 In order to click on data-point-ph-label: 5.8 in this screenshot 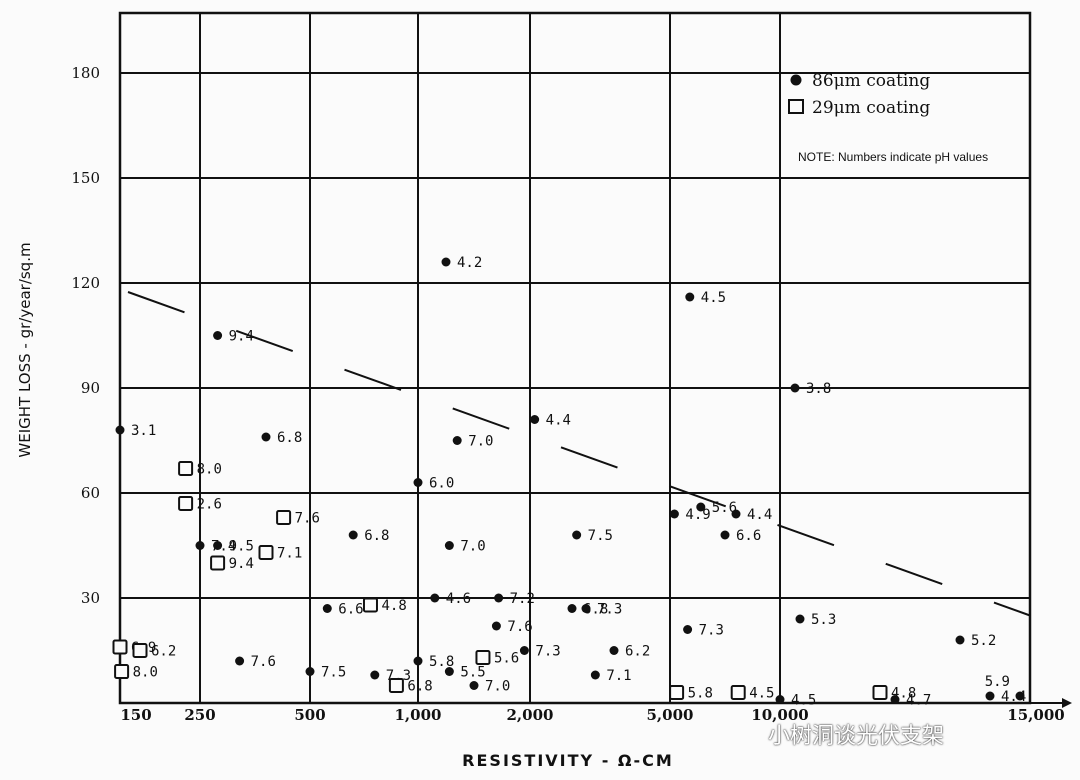, I will do `click(441, 662)`.